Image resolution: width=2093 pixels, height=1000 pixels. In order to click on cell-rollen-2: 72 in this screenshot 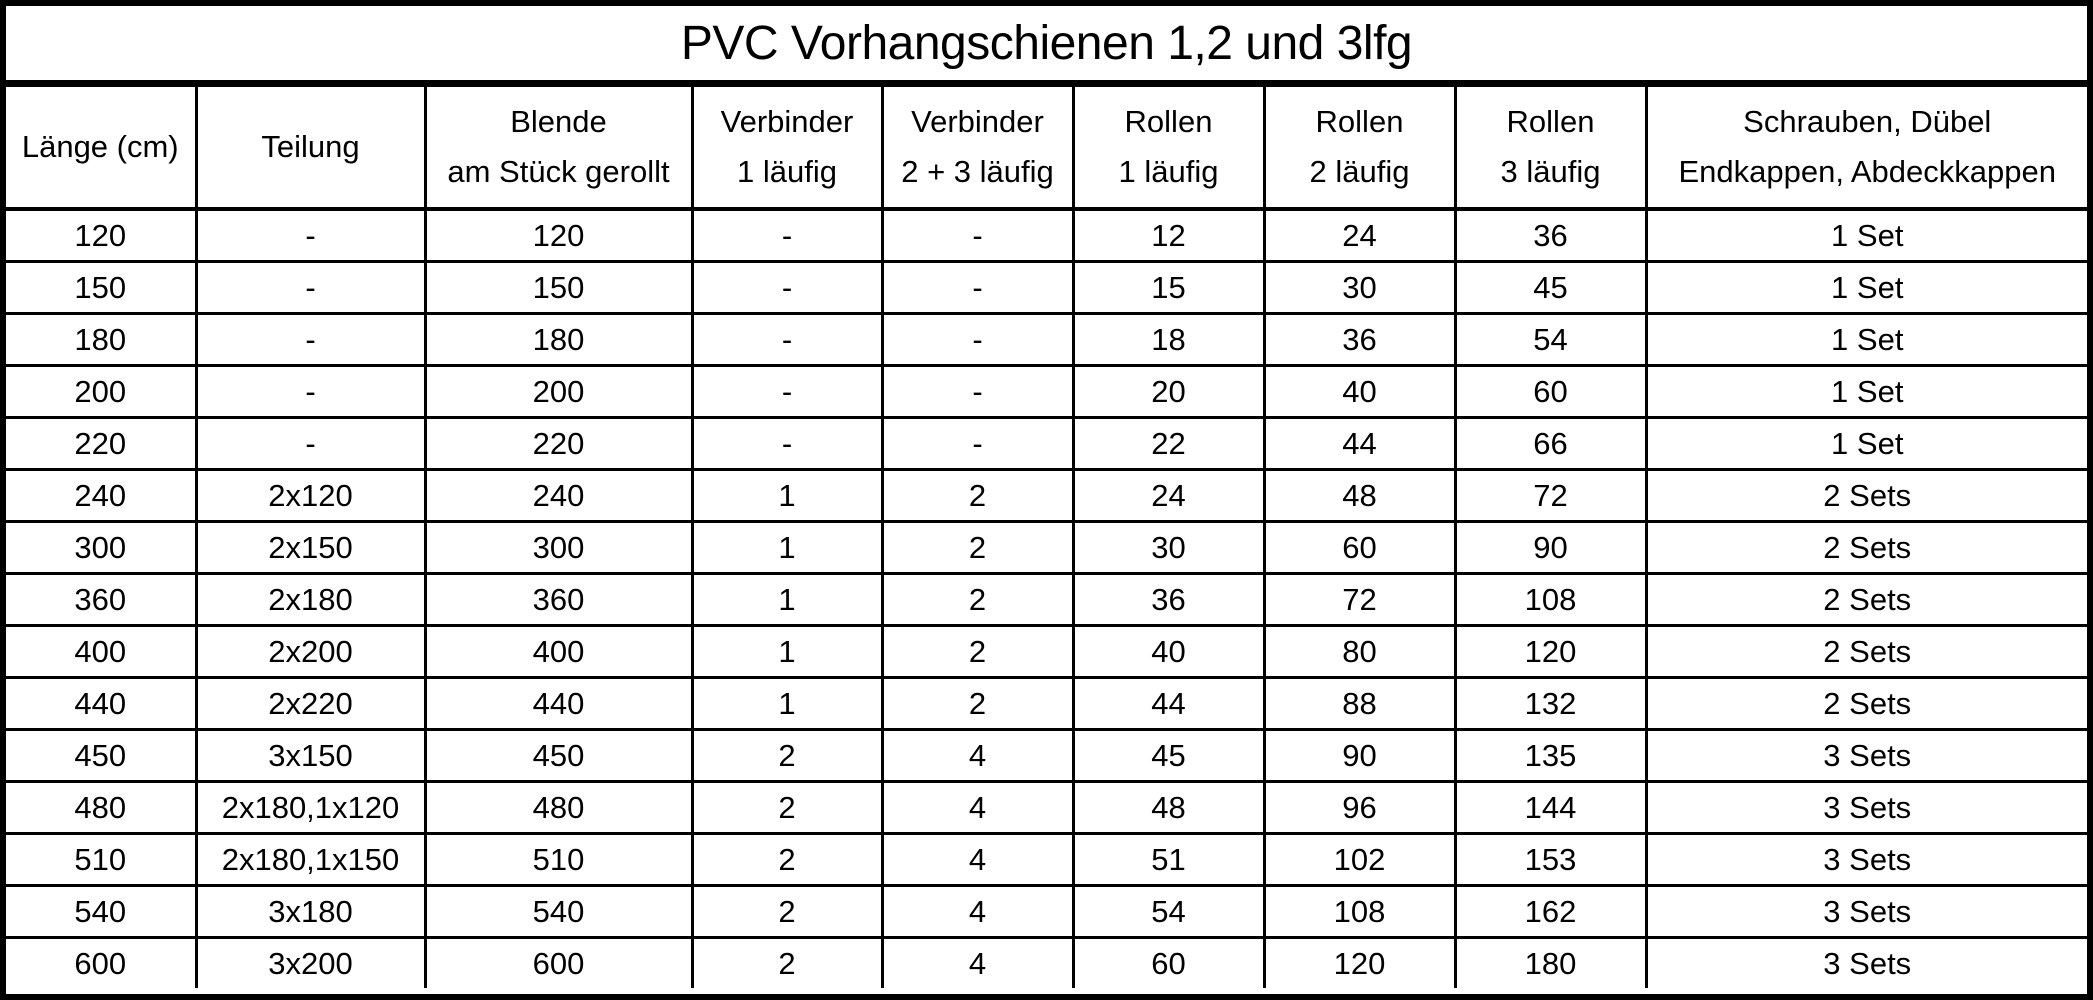, I will do `click(1359, 599)`.